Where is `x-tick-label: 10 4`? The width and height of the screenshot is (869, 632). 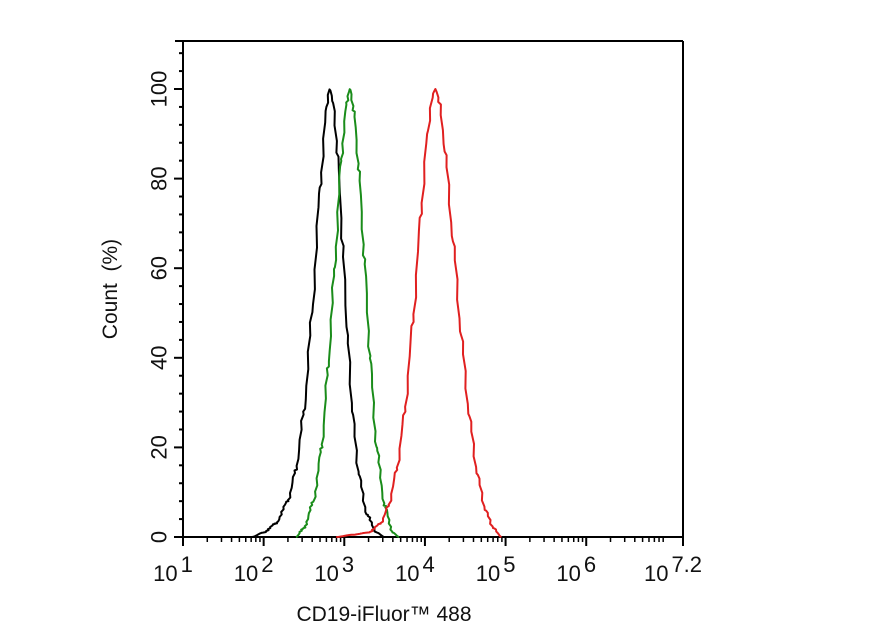
x-tick-label: 10 4 is located at coordinates (415, 569).